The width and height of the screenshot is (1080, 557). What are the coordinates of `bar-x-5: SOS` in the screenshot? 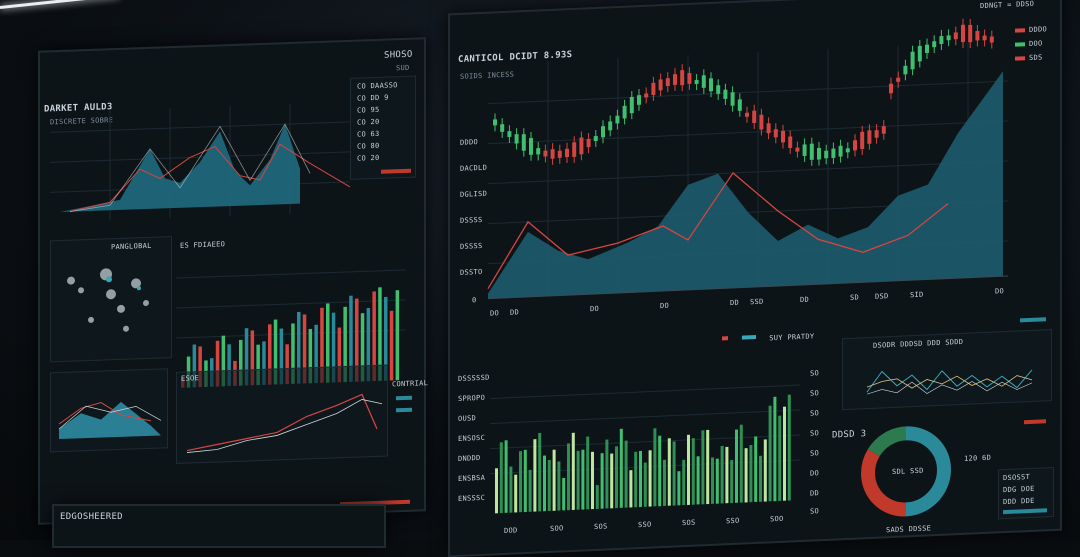 It's located at (689, 523).